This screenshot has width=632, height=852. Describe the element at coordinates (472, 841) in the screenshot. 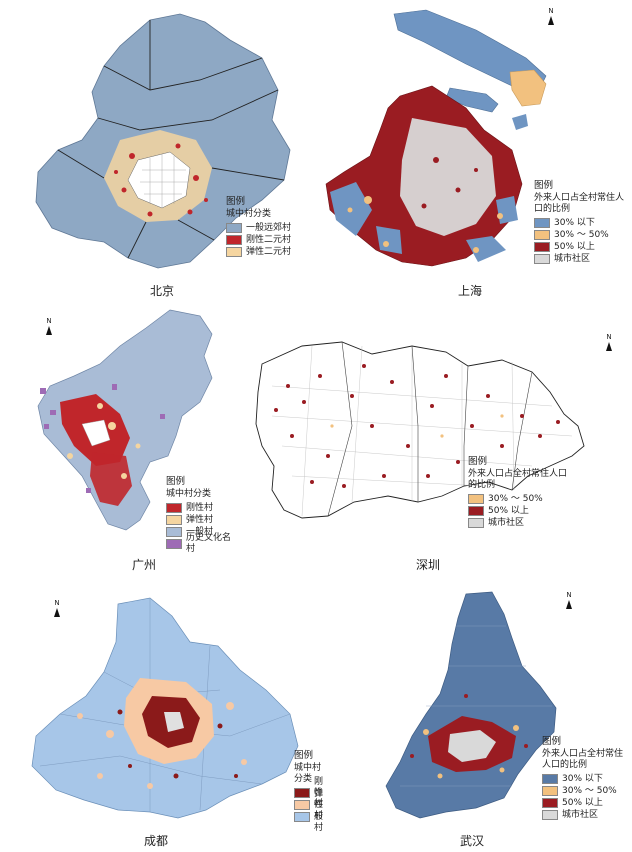

I see `city-label-wuhan: 武汉` at that location.